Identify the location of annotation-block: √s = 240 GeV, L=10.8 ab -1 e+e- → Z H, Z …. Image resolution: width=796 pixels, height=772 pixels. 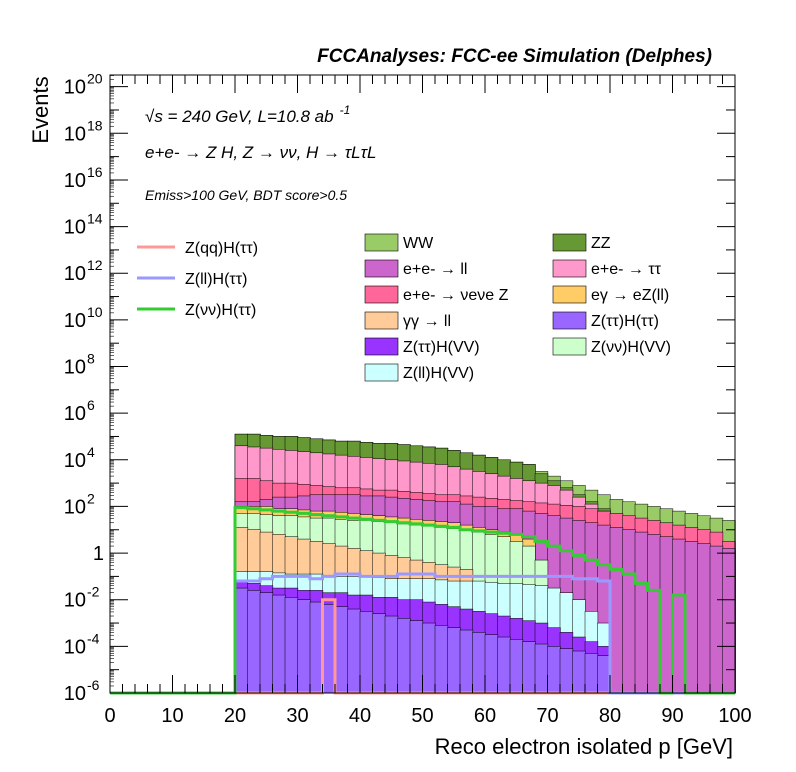
(260, 153).